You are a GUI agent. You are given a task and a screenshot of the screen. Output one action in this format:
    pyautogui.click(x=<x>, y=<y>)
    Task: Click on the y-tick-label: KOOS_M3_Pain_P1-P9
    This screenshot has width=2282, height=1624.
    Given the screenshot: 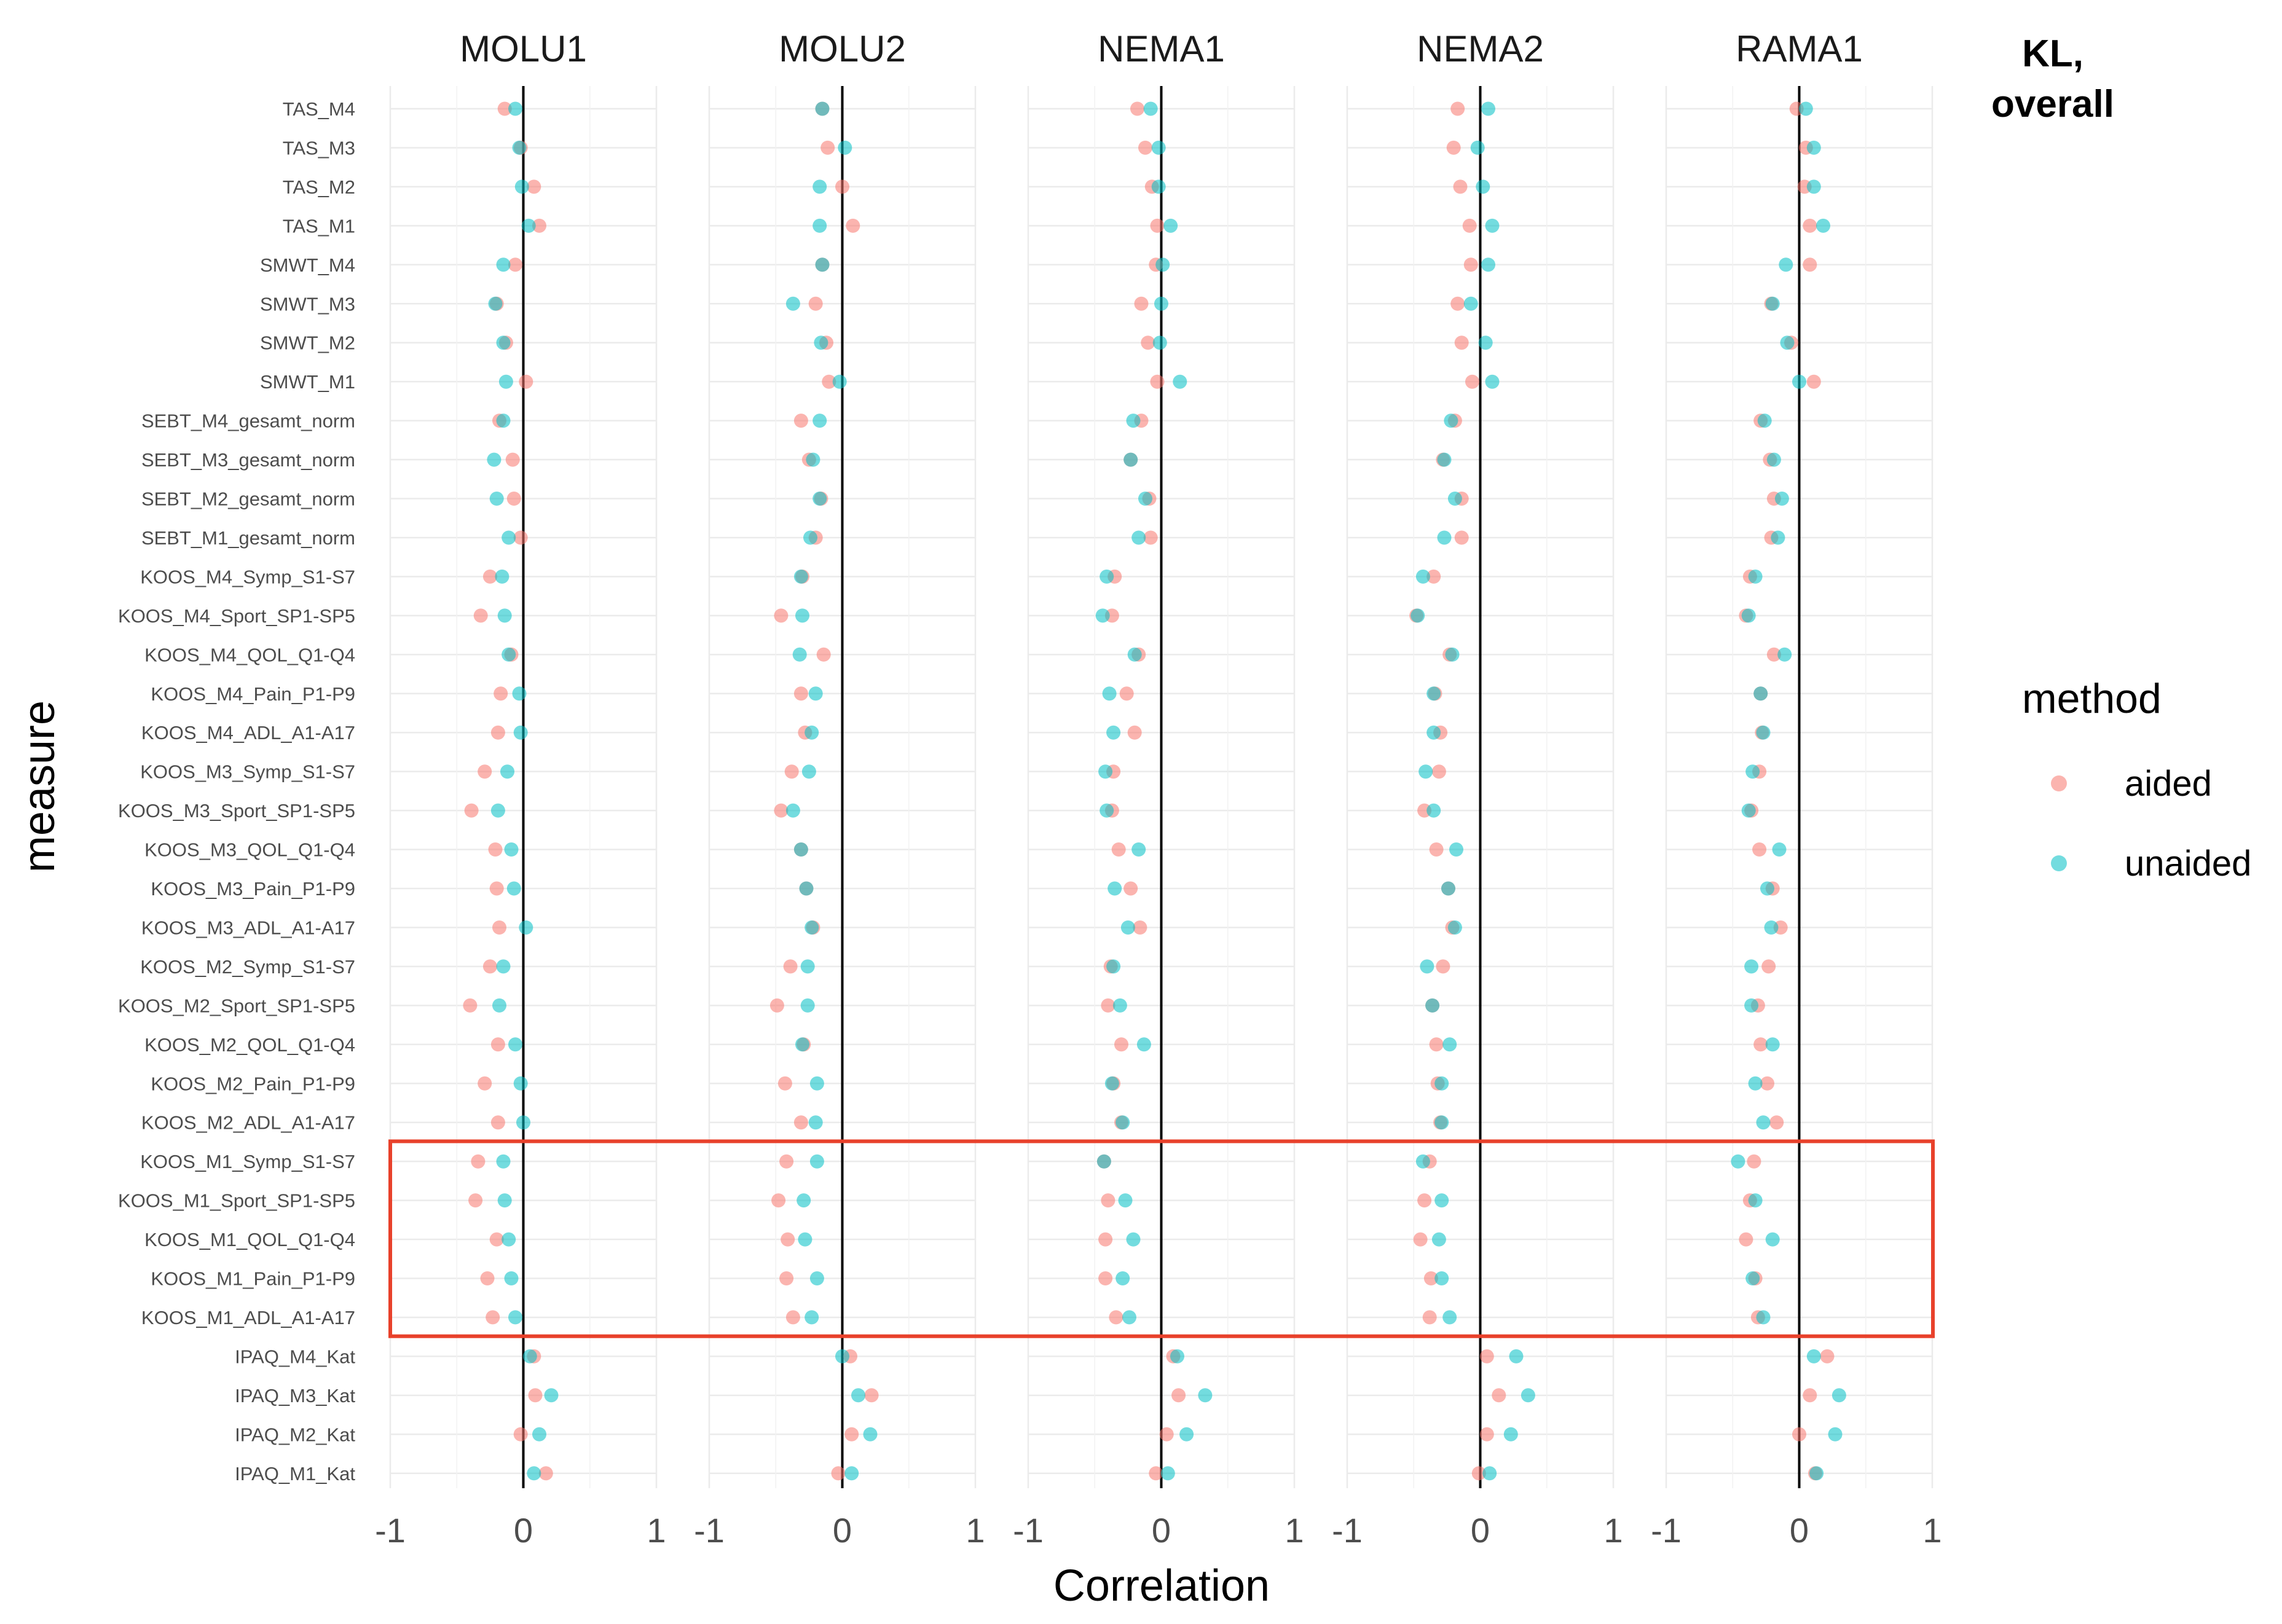 What is the action you would take?
    pyautogui.click(x=253, y=889)
    